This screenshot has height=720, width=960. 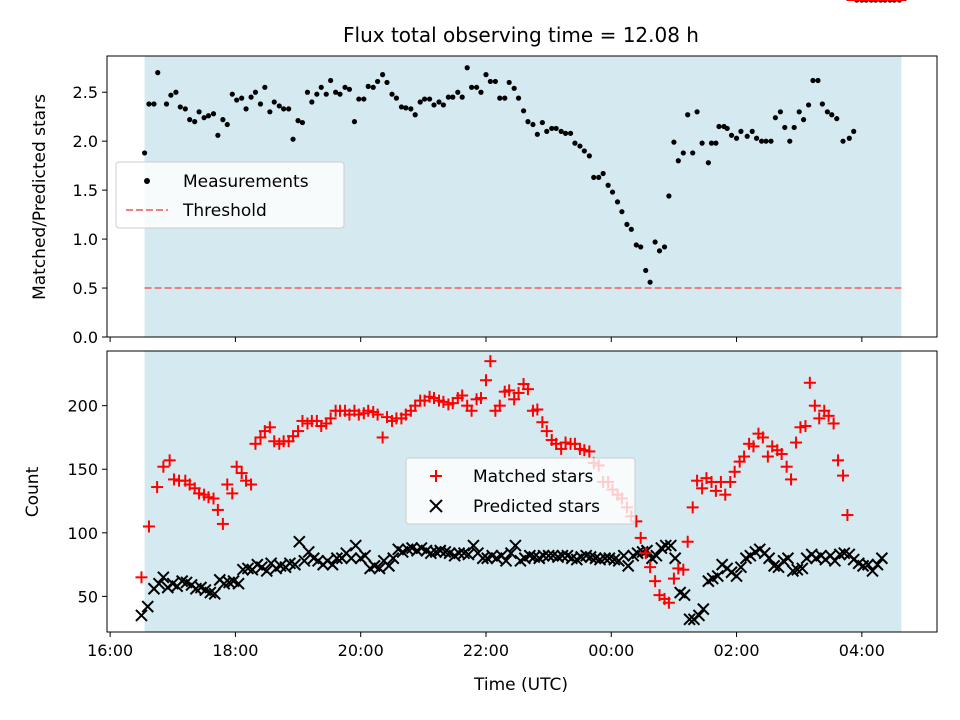 What do you see at coordinates (33, 491) in the screenshot?
I see `bottom-ylabel: Count` at bounding box center [33, 491].